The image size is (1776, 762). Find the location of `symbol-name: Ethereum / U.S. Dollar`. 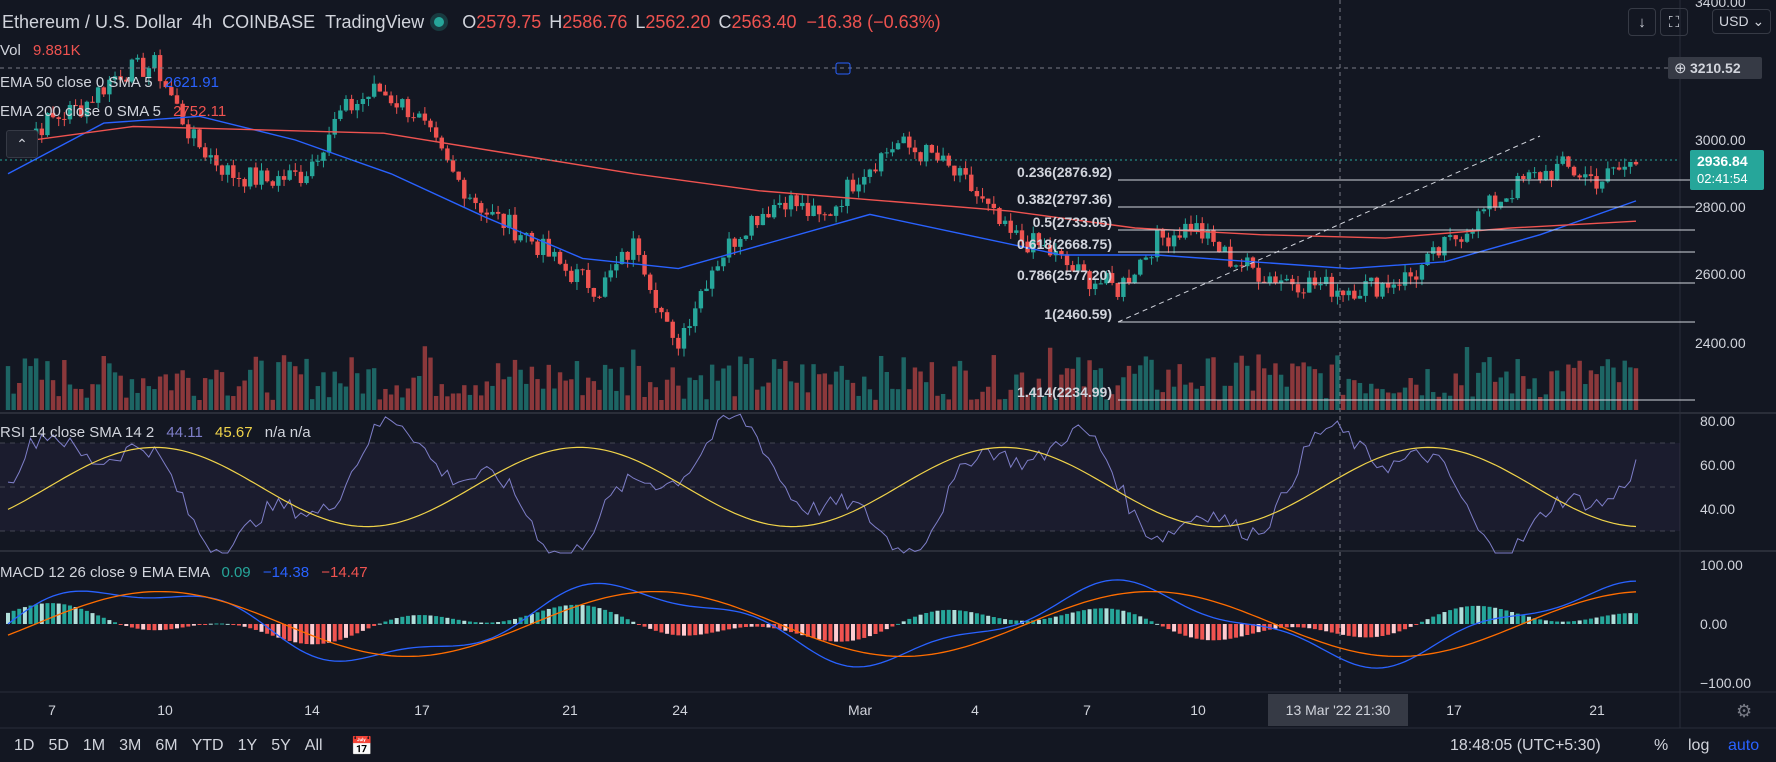

symbol-name: Ethereum / U.S. Dollar is located at coordinates (92, 21).